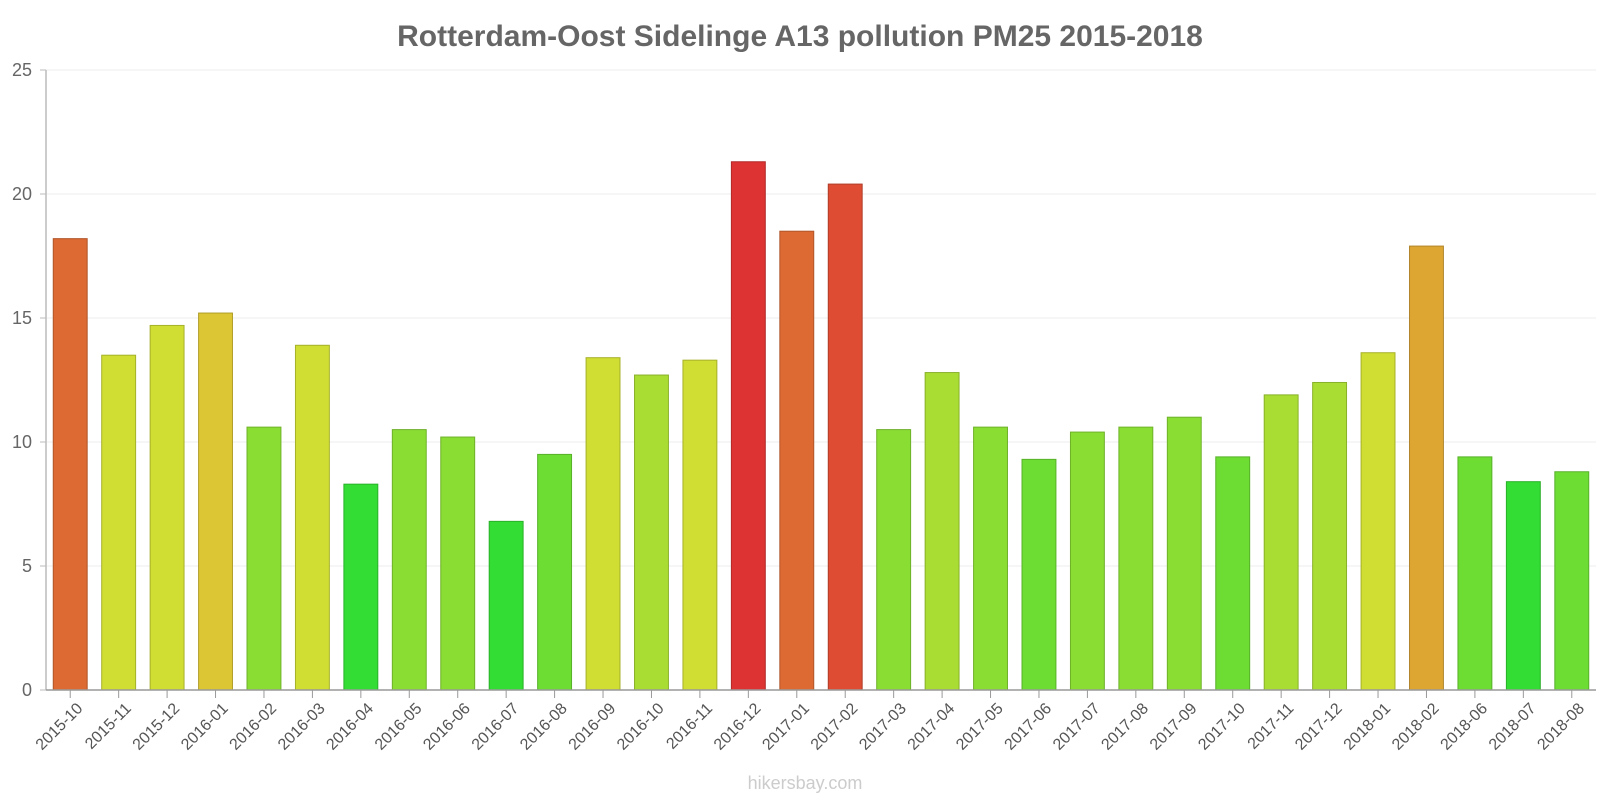  Describe the element at coordinates (593, 727) in the screenshot. I see `x-tick-label: 2016-09` at that location.